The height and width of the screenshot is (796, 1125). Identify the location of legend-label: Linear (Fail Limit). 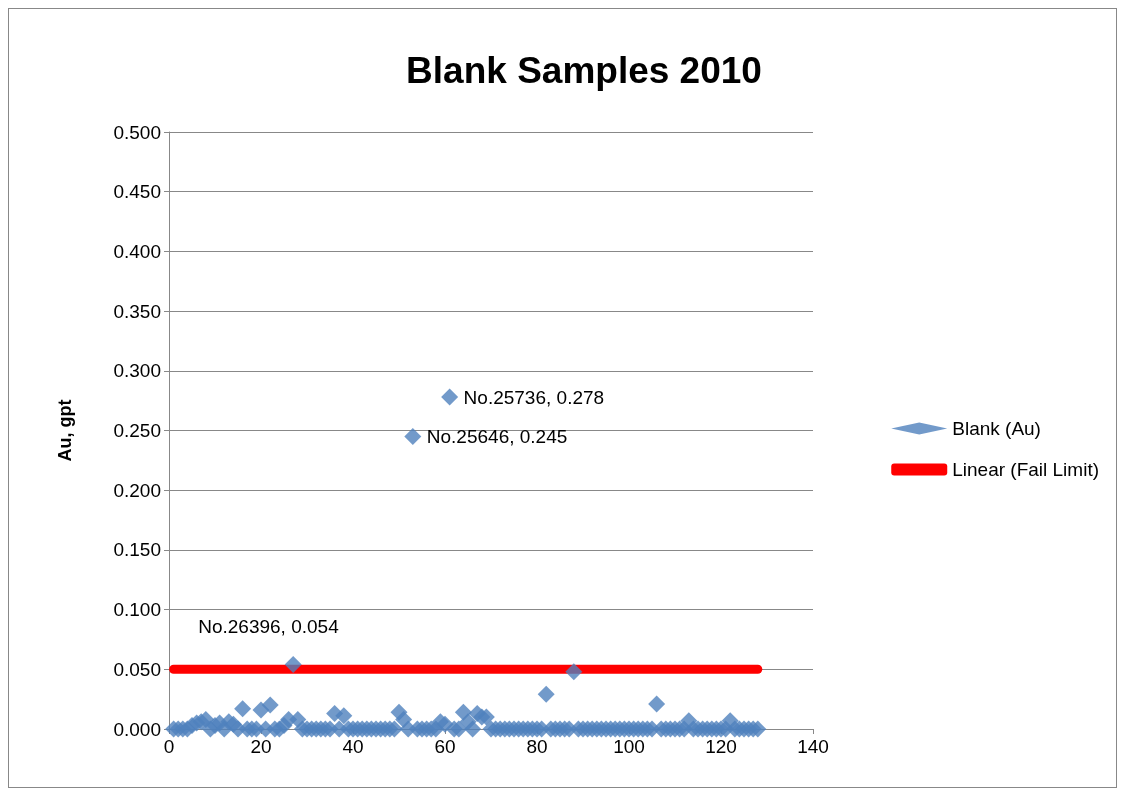
(1026, 469).